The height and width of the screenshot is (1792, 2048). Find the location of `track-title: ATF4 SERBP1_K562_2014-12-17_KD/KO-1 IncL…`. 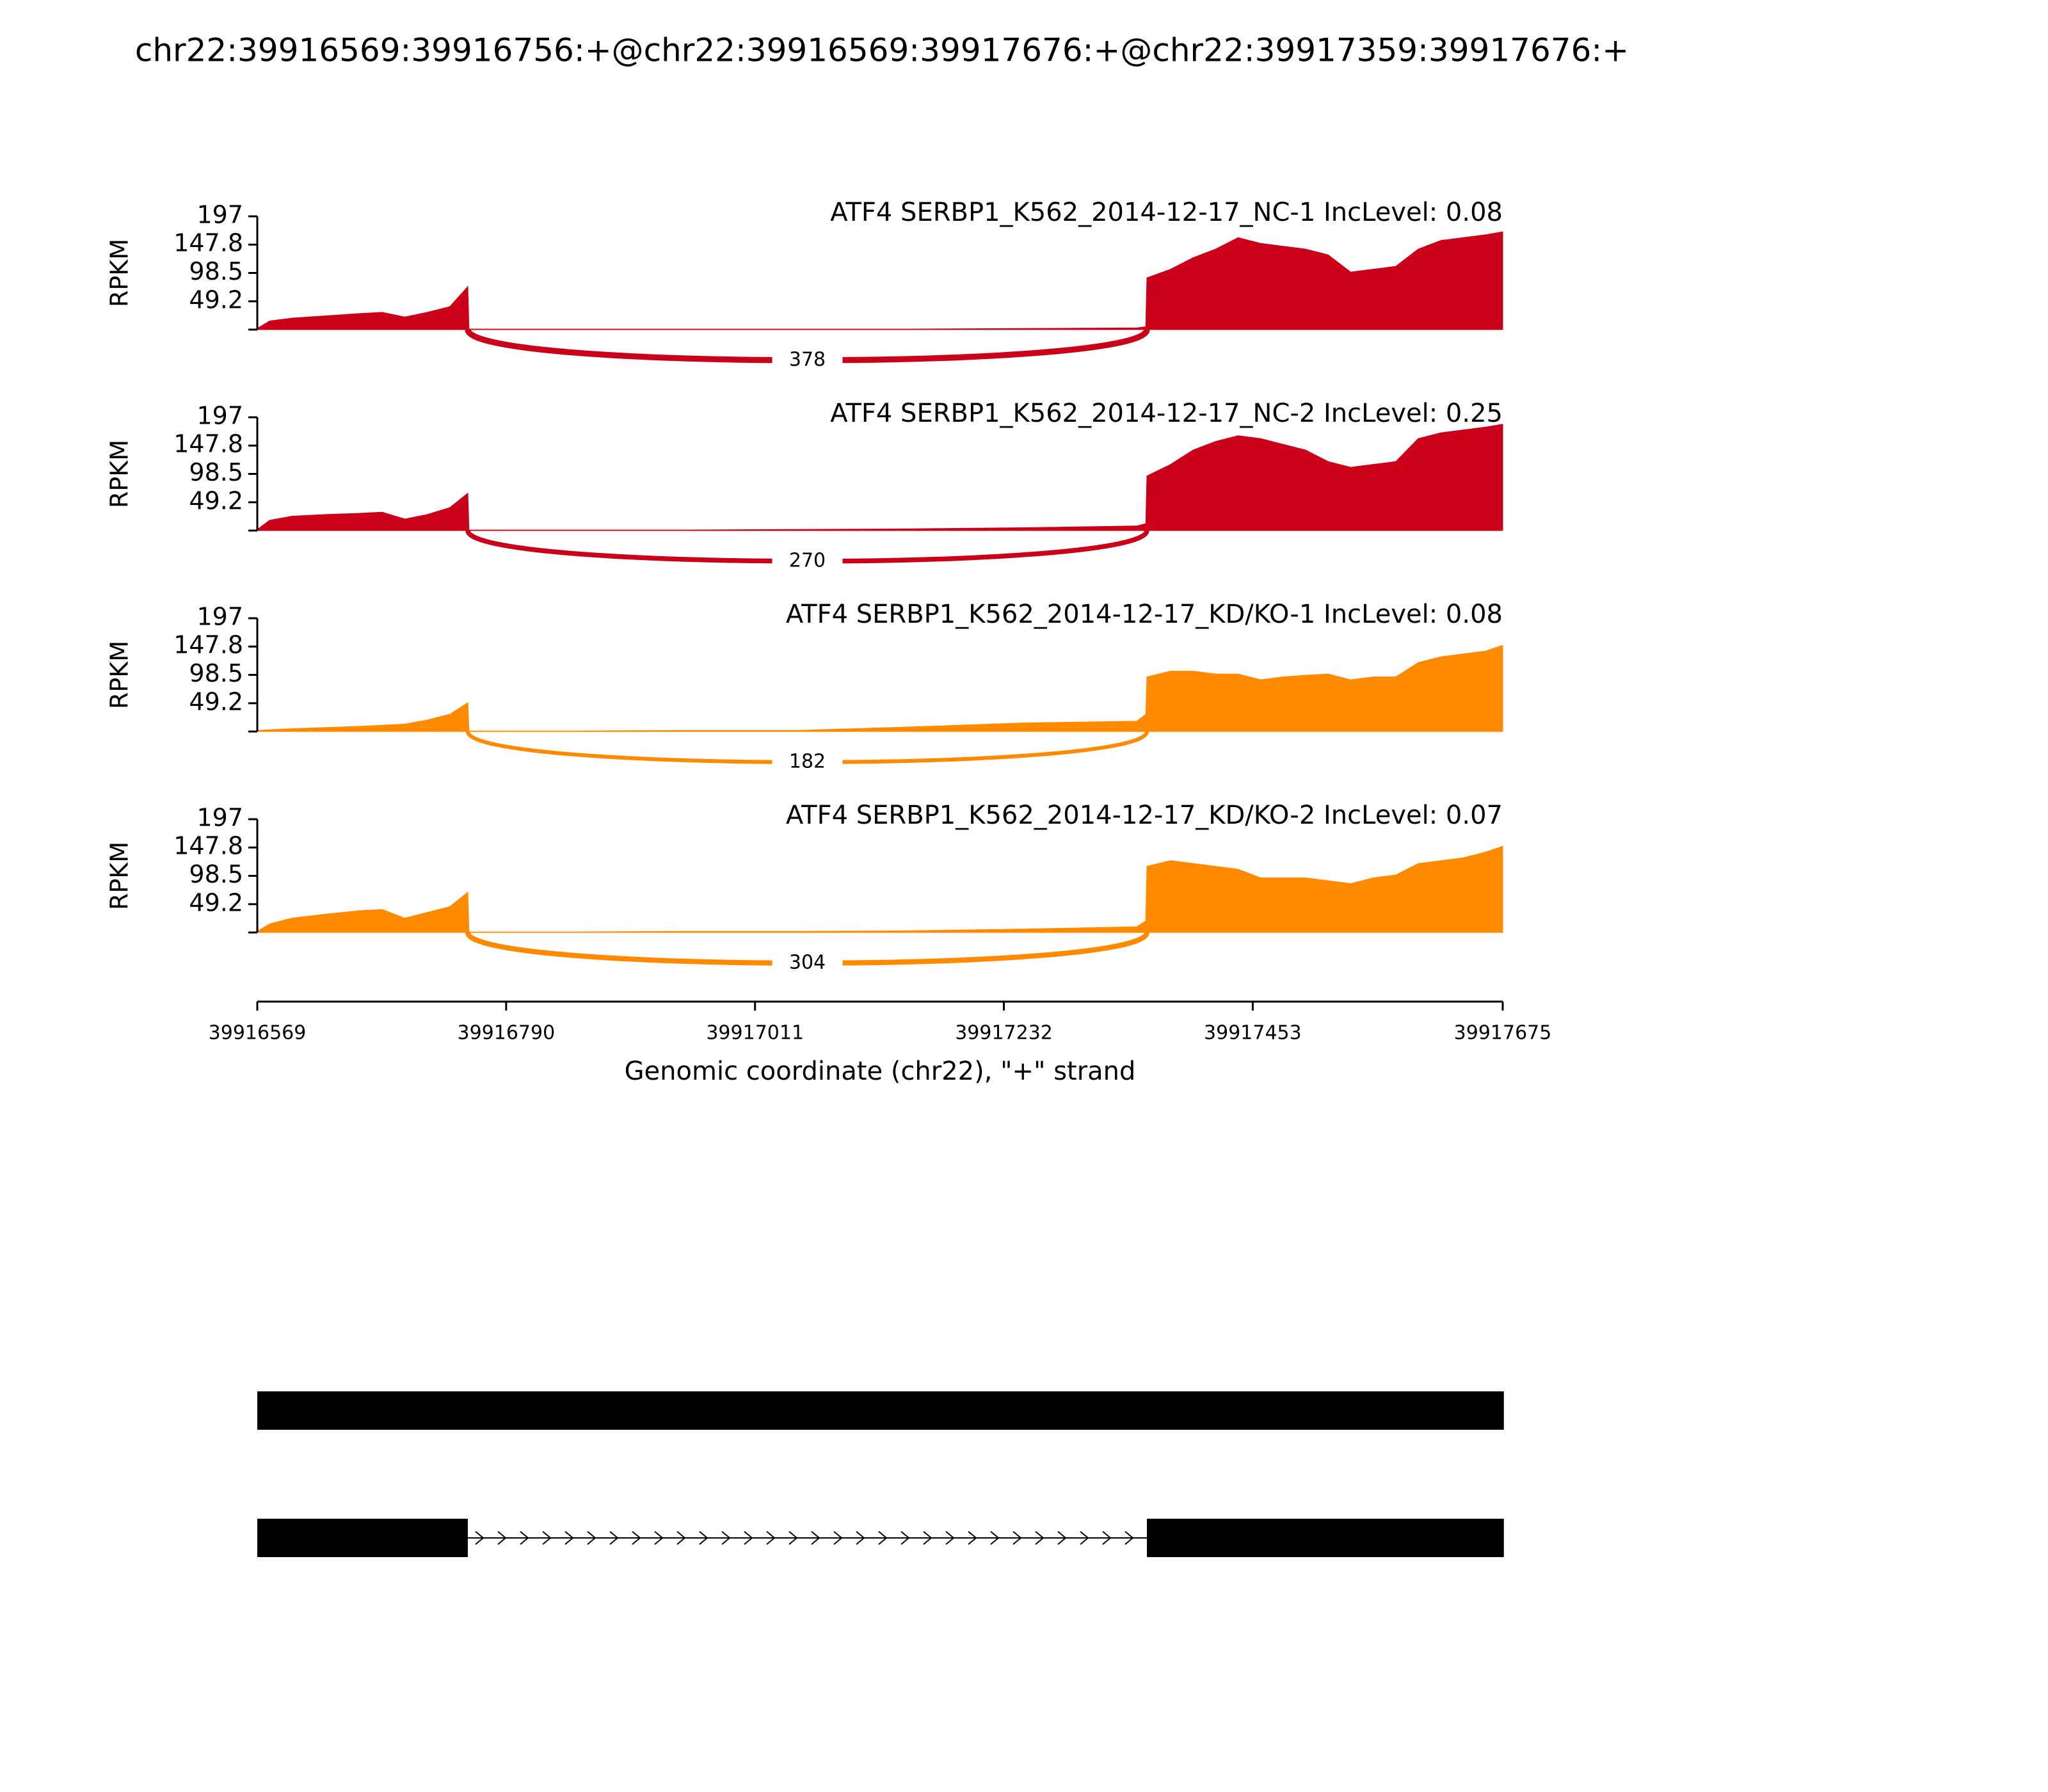

track-title: ATF4 SERBP1_K562_2014-12-17_KD/KO-1 IncL… is located at coordinates (1144, 614).